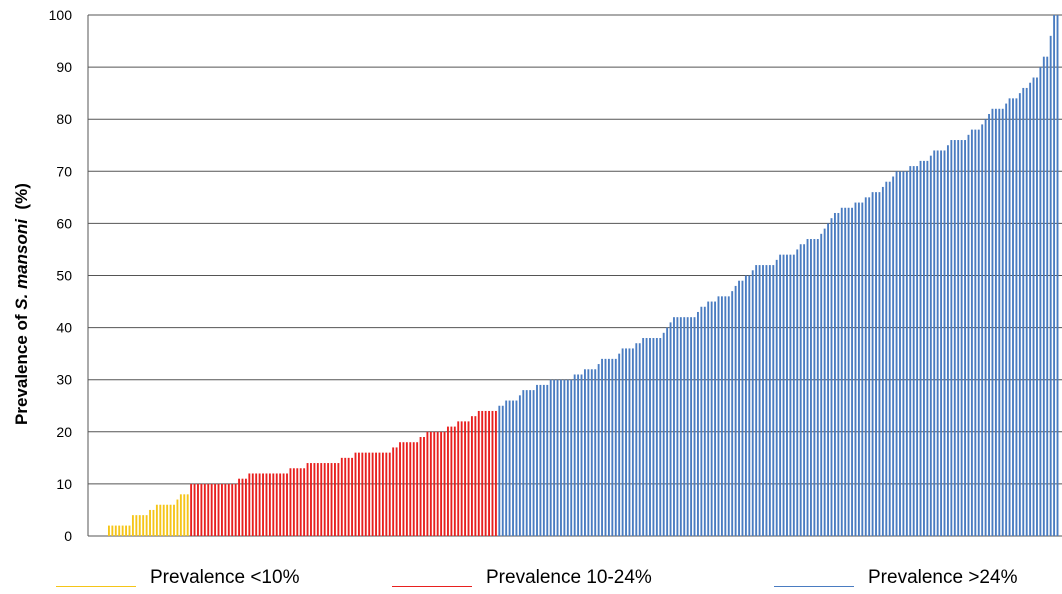  What do you see at coordinates (96, 586) in the screenshot?
I see `legend-swatch-low` at bounding box center [96, 586].